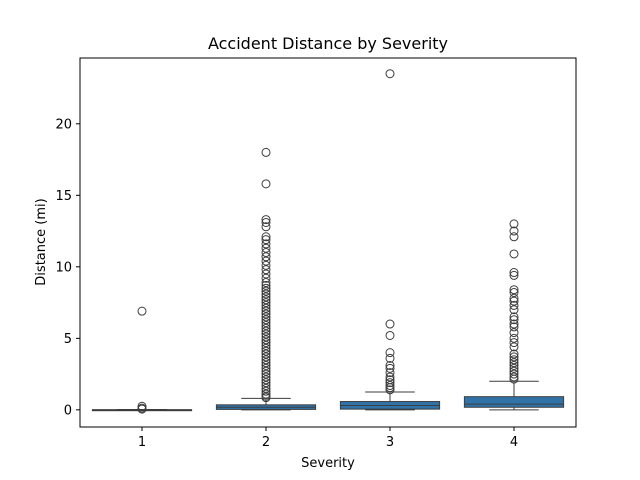 The height and width of the screenshot is (480, 640). Describe the element at coordinates (328, 438) in the screenshot. I see `x-axis: 1 2 3 4` at that location.